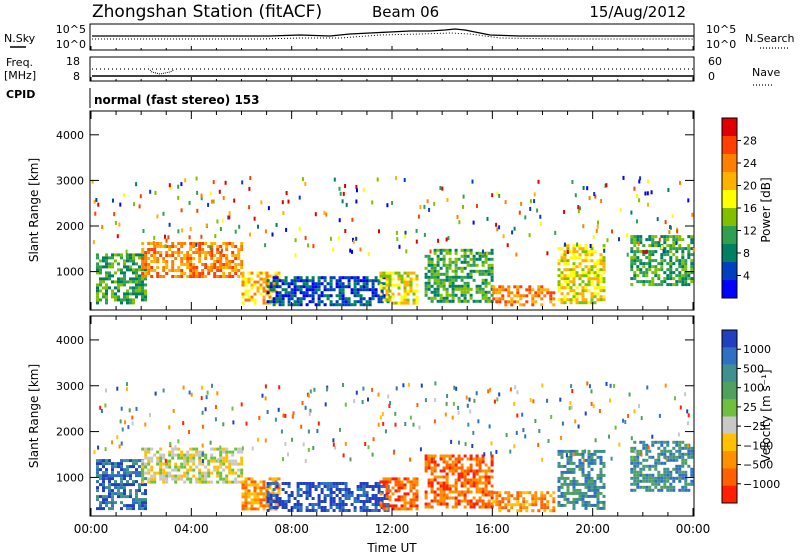  Describe the element at coordinates (459, 275) in the screenshot. I see `echo-region` at that location.